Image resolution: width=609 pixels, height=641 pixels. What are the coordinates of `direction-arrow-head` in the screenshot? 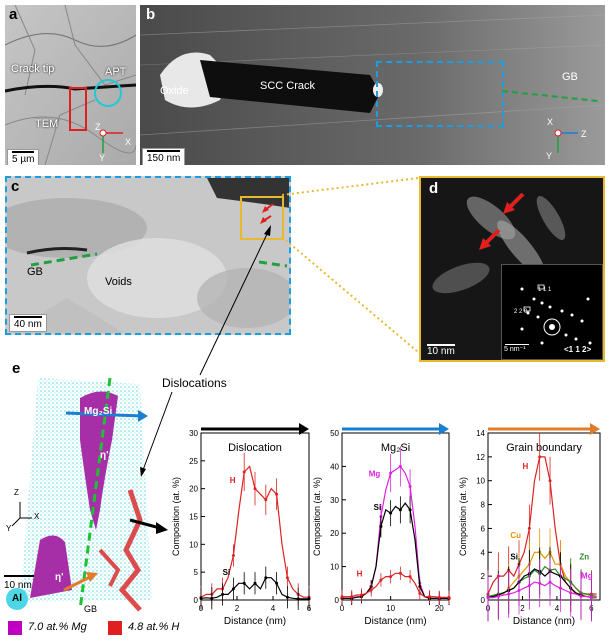 It's located at (595, 429).